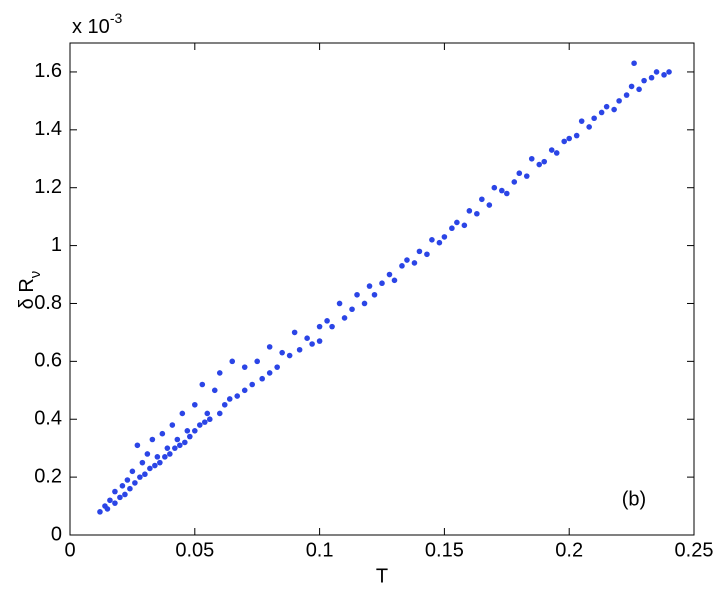 The image size is (722, 591). What do you see at coordinates (27, 293) in the screenshot?
I see `y-axis-label-main: δ R` at bounding box center [27, 293].